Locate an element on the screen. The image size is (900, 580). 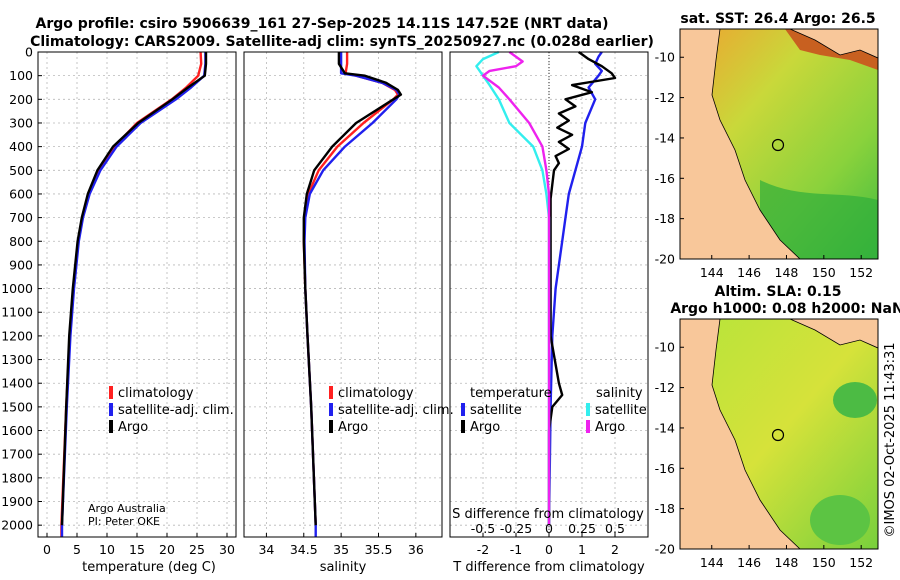
series-climatology is located at coordinates (131, 294).